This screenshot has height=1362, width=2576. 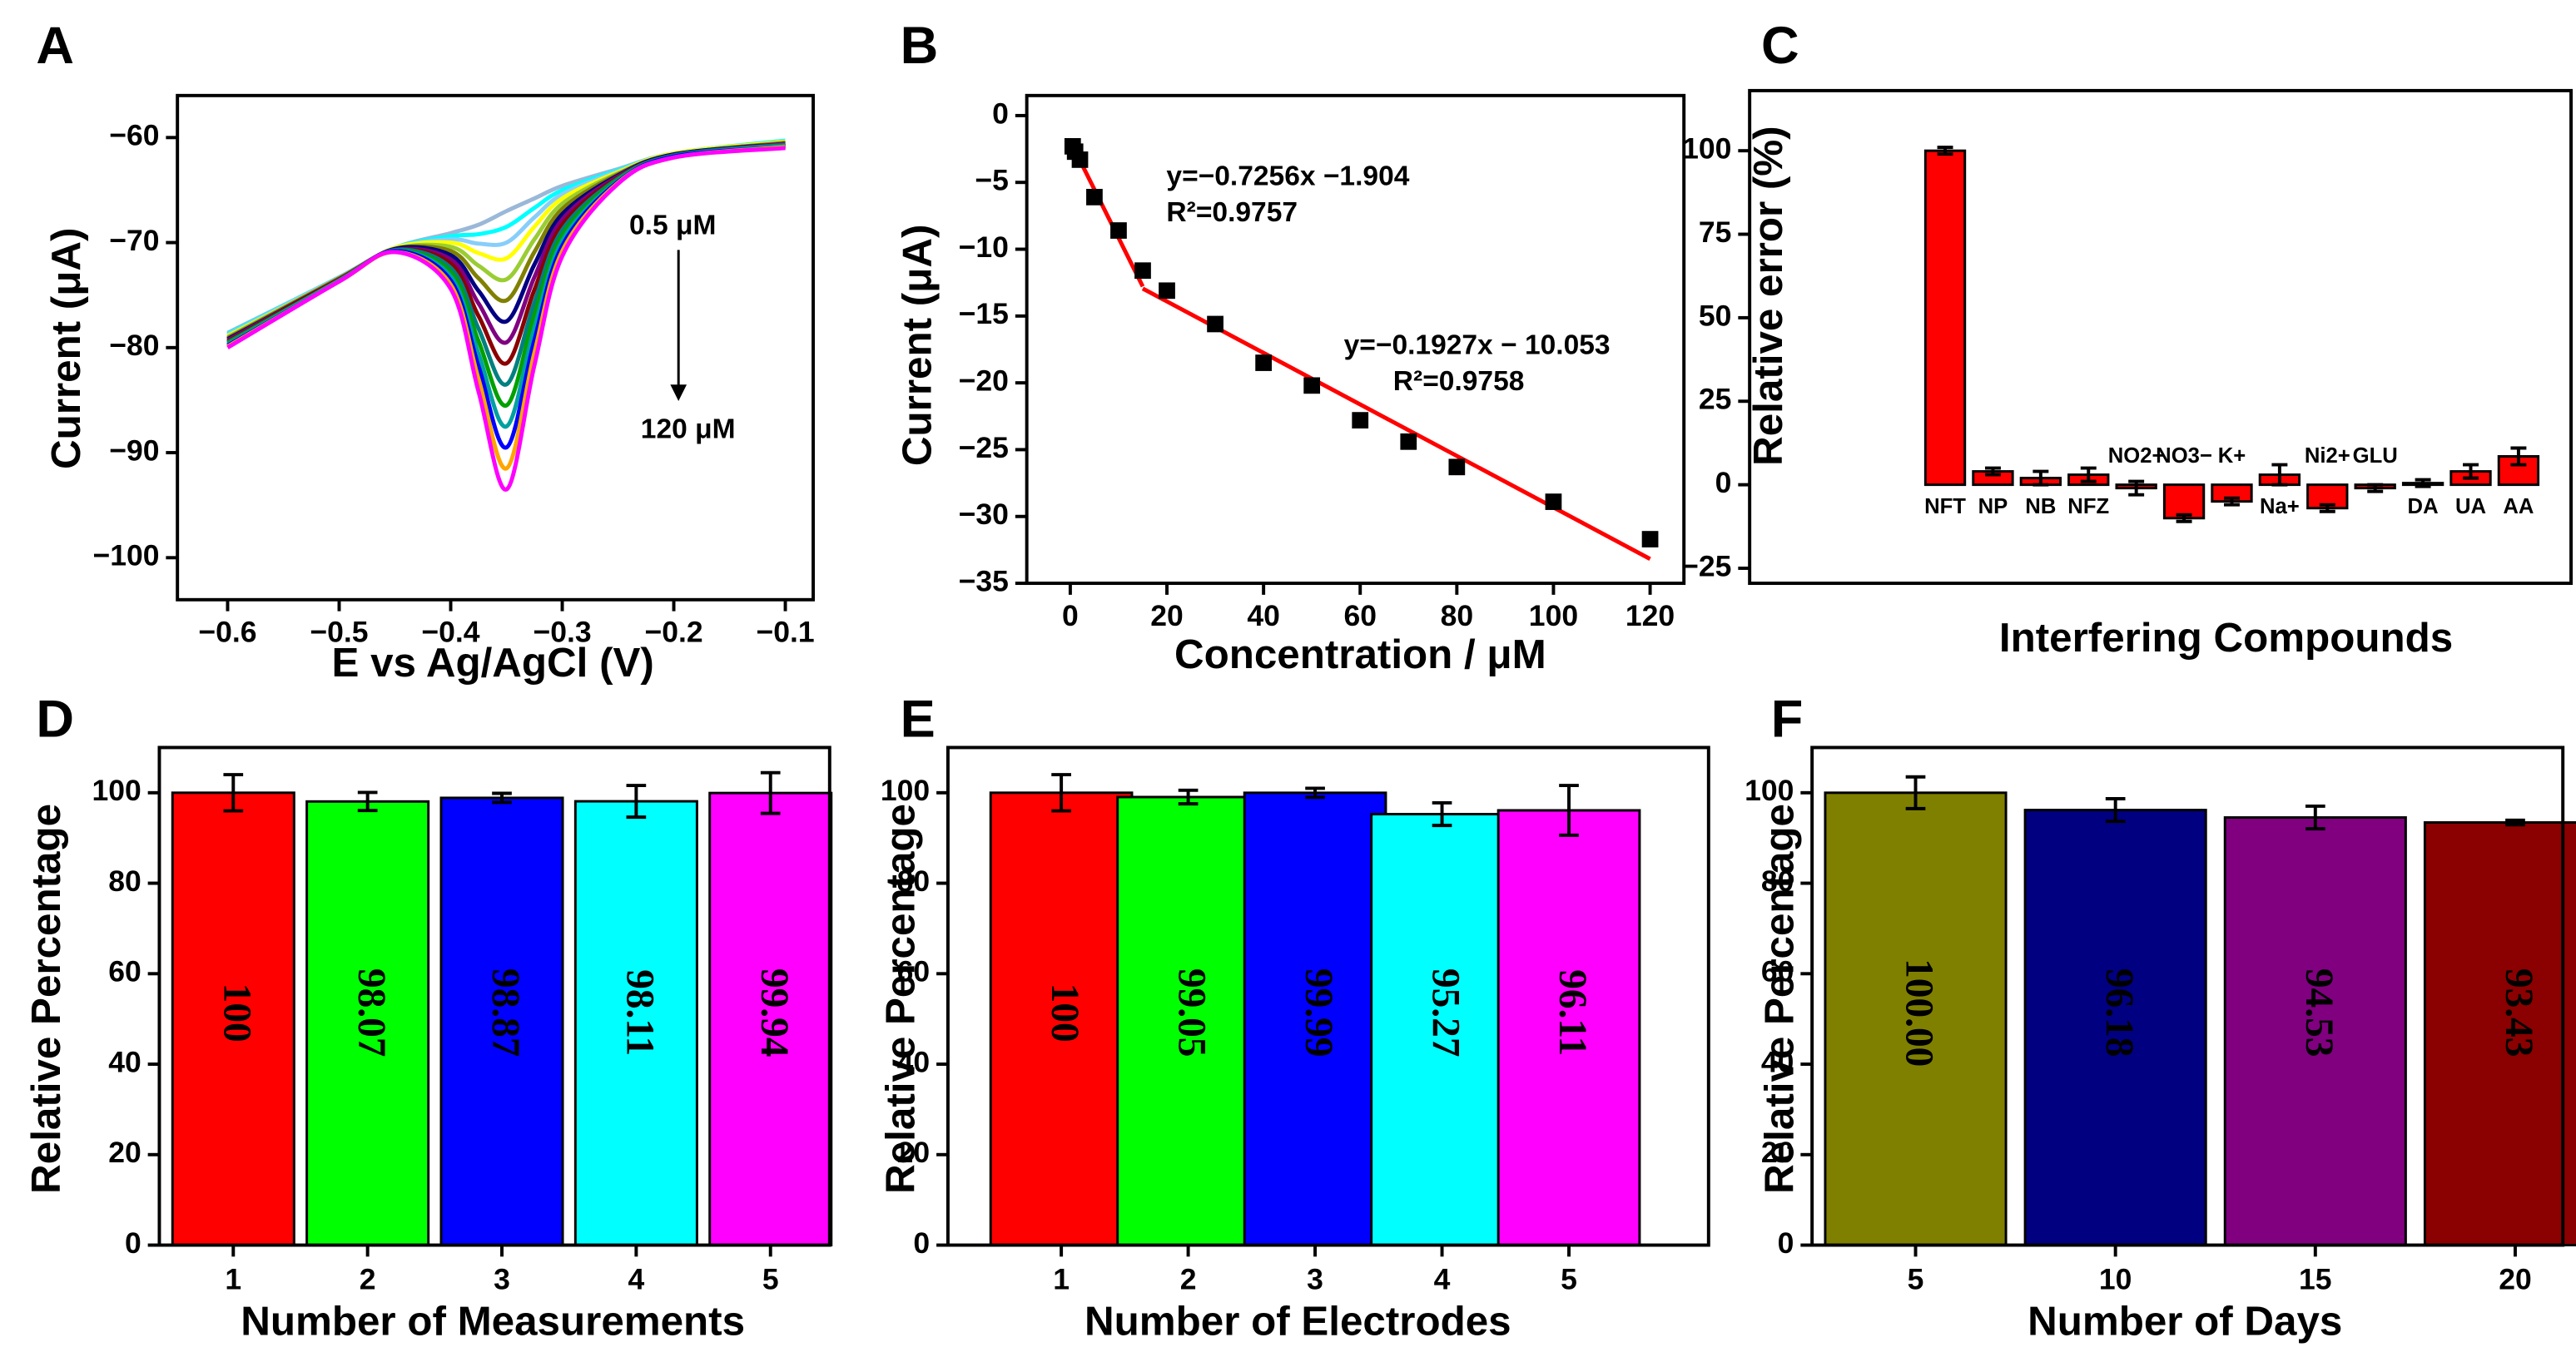 I want to click on x-tick-label: 80, so click(x=1457, y=615).